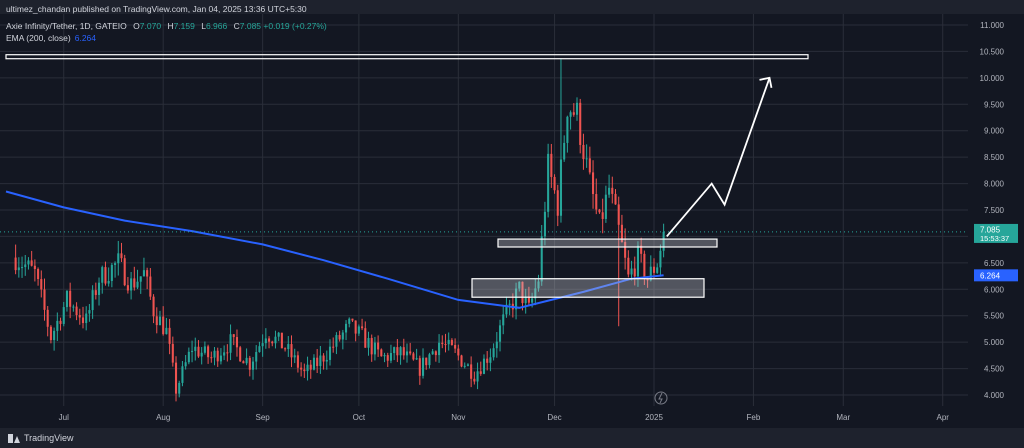  What do you see at coordinates (994, 184) in the screenshot?
I see `y-tick-label: 8.000` at bounding box center [994, 184].